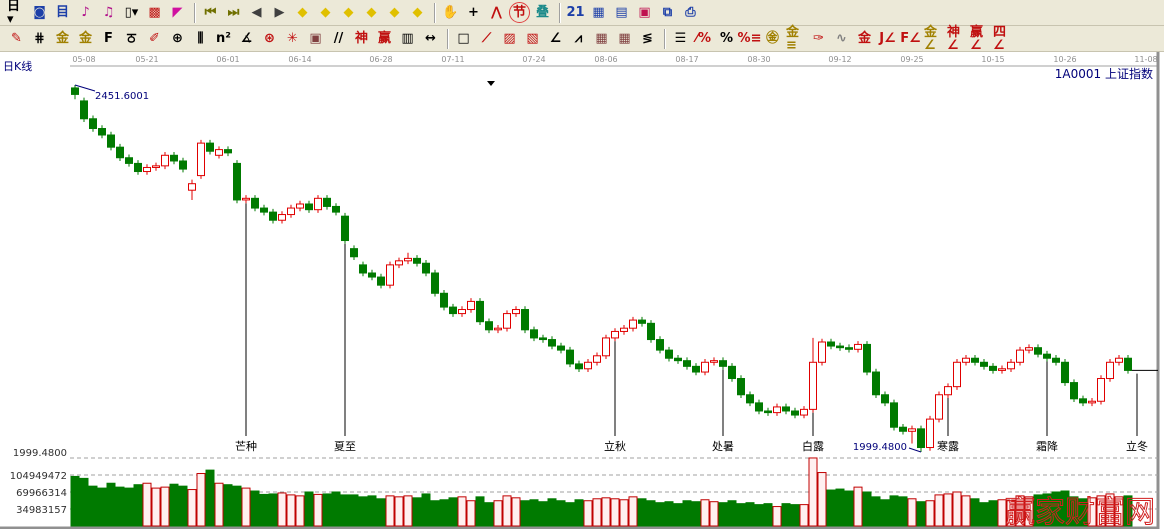 The image size is (1164, 529). Describe the element at coordinates (200, 38) in the screenshot. I see `parallel-icon: ⫼` at that location.